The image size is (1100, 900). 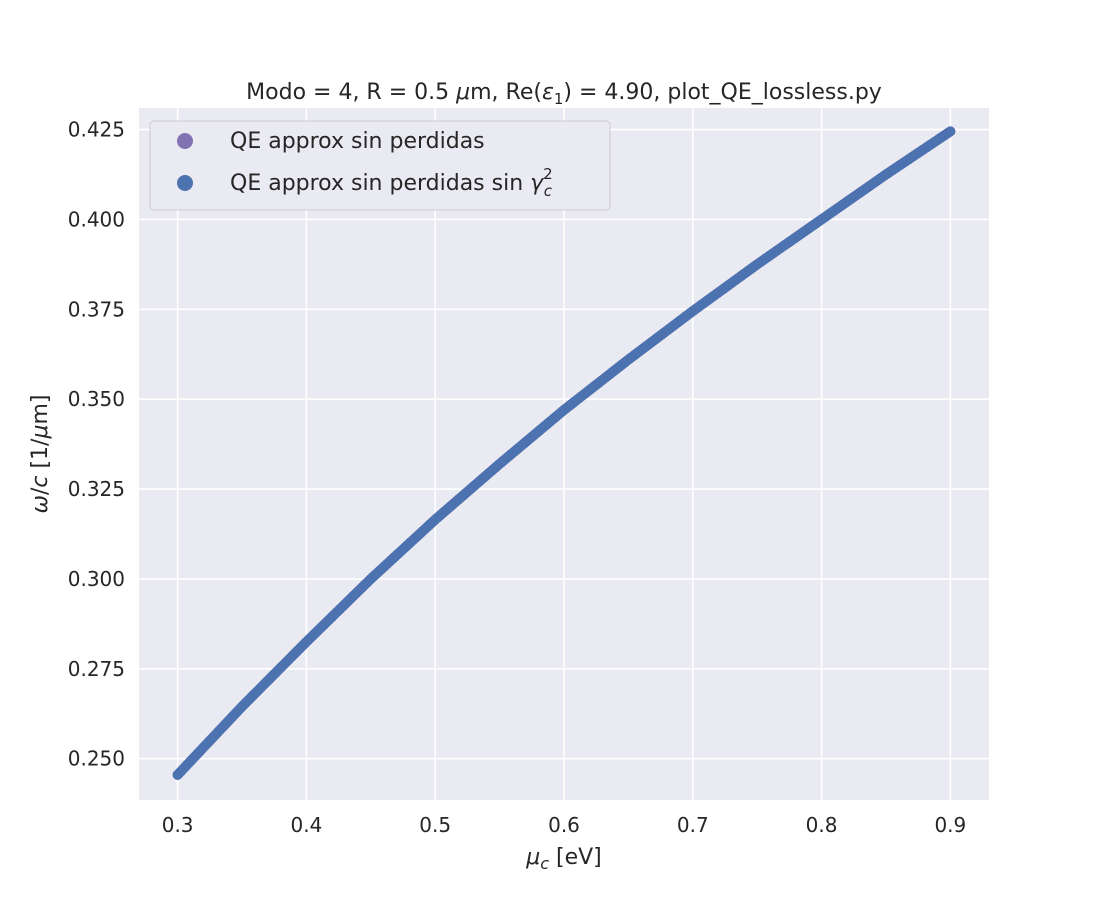 What do you see at coordinates (96, 489) in the screenshot?
I see `y-tick-label: 0.325` at bounding box center [96, 489].